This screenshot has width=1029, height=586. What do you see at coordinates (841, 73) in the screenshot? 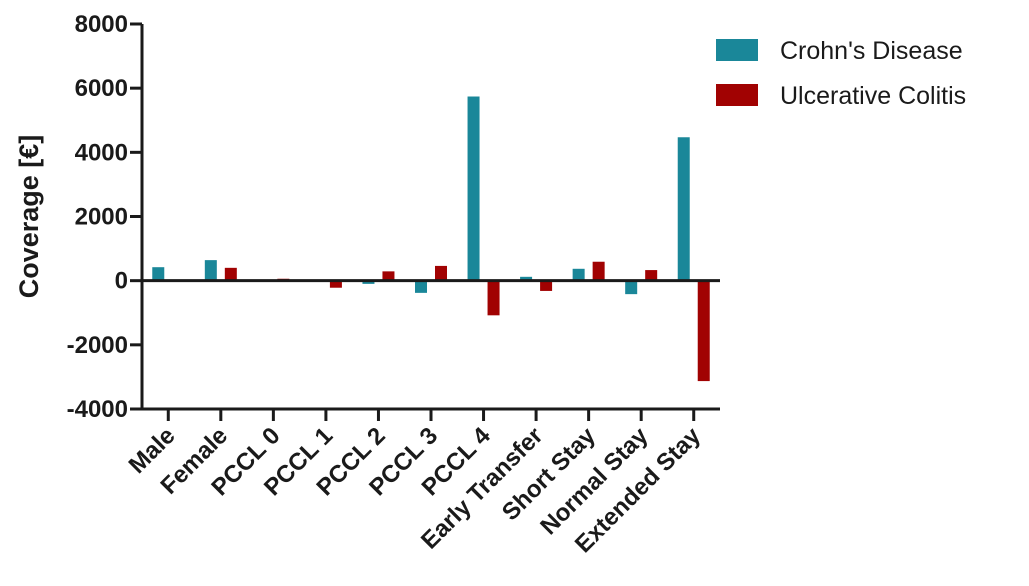
I see `legend: Crohn's Disease Ulcerative Colitis` at bounding box center [841, 73].